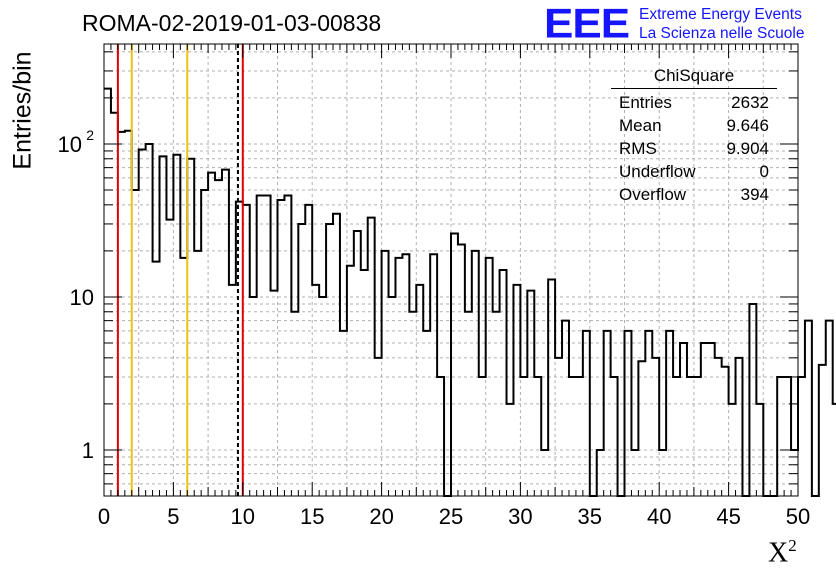 This screenshot has width=836, height=572. What do you see at coordinates (243, 516) in the screenshot?
I see `x-tick-label: 10` at bounding box center [243, 516].